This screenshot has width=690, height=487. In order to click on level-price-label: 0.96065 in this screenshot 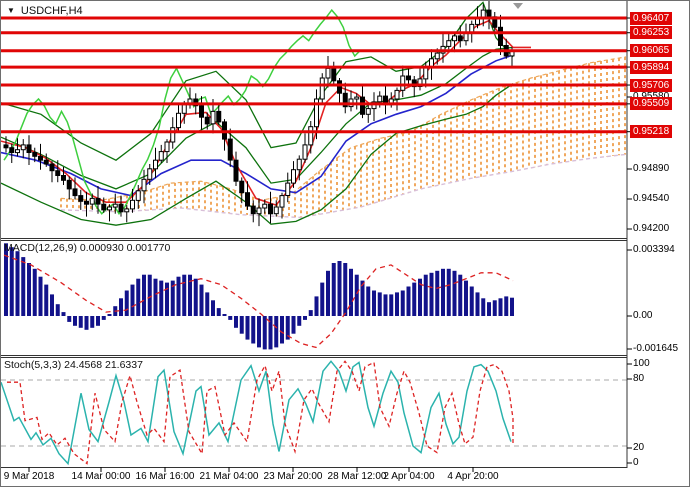, I will do `click(651, 51)`.